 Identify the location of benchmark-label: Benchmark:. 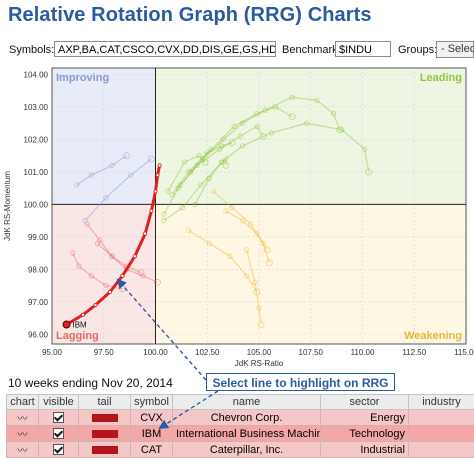
(311, 50).